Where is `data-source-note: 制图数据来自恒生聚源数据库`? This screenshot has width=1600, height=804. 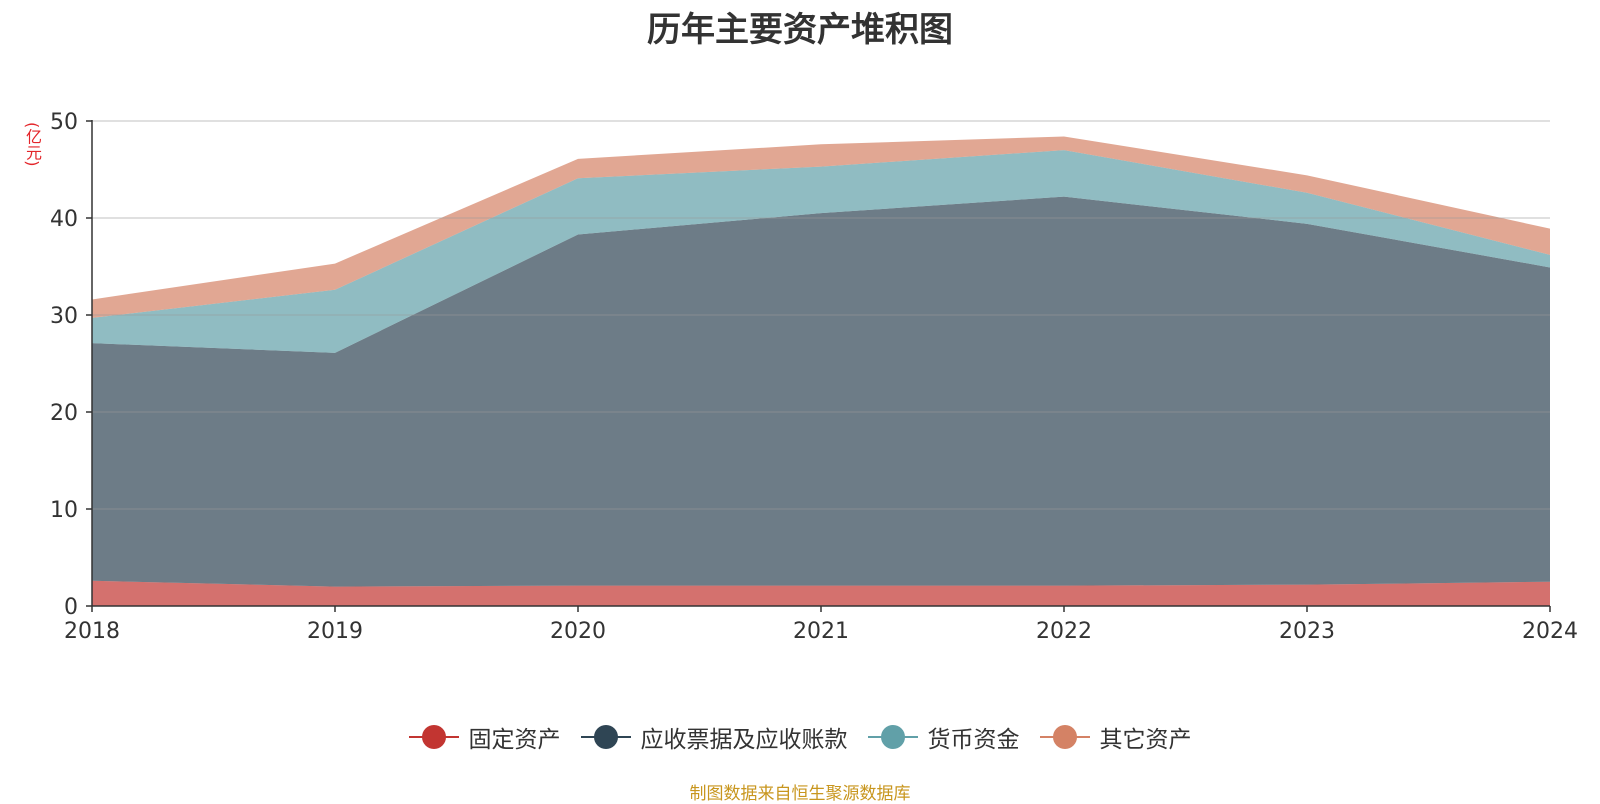
data-source-note: 制图数据来自恒生聚源数据库 is located at coordinates (800, 794).